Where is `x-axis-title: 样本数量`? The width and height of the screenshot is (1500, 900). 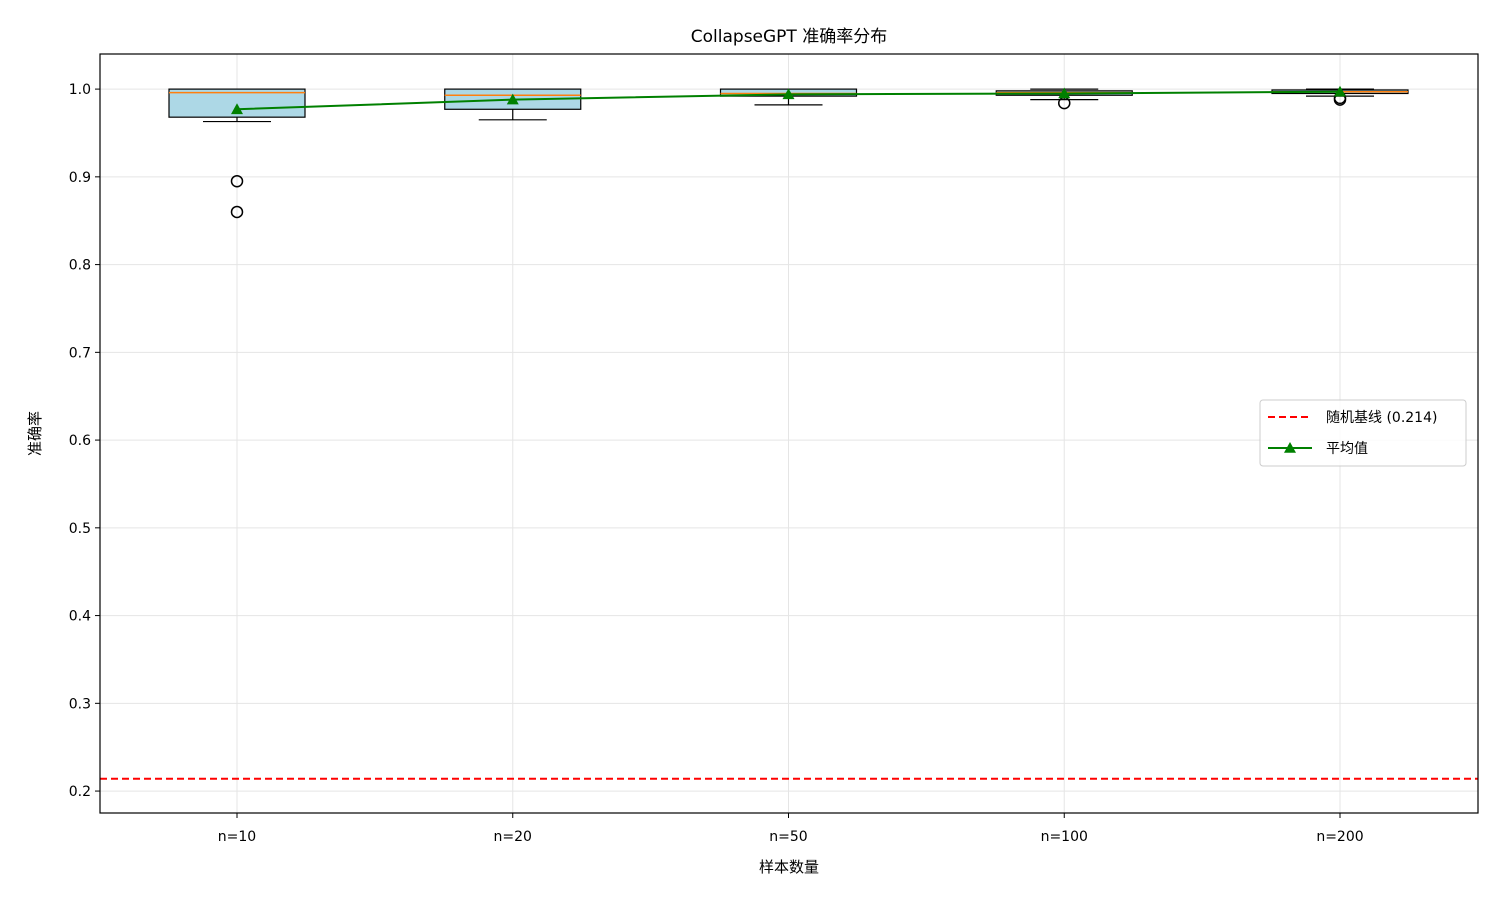
x-axis-title: 样本数量 is located at coordinates (789, 867).